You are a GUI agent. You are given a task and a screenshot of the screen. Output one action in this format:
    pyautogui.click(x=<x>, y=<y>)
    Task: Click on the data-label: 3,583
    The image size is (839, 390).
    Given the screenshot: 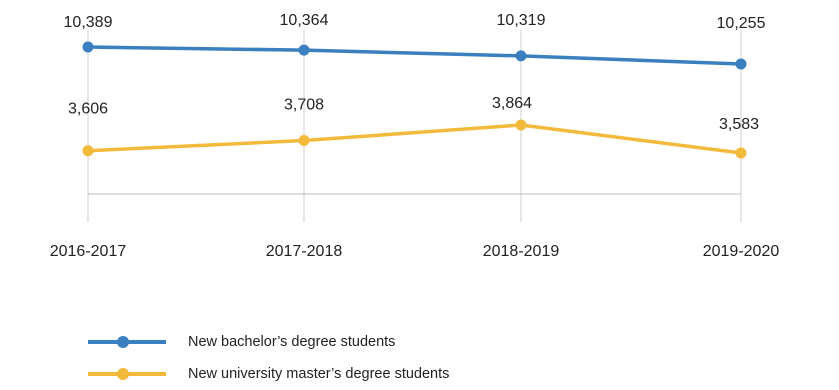 What is the action you would take?
    pyautogui.click(x=739, y=124)
    